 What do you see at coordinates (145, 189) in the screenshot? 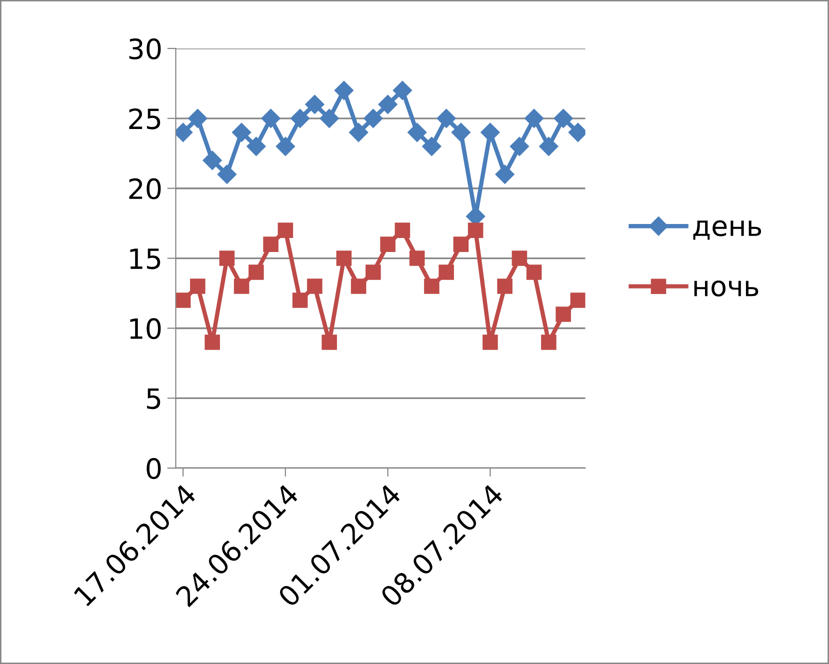
I see `y-tick-label: 20` at bounding box center [145, 189].